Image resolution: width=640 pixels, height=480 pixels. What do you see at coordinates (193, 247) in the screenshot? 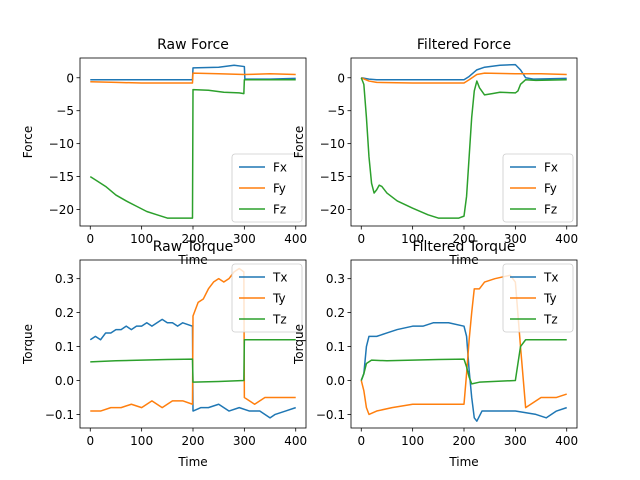
I see `plot-title: Raw Torque` at bounding box center [193, 247].